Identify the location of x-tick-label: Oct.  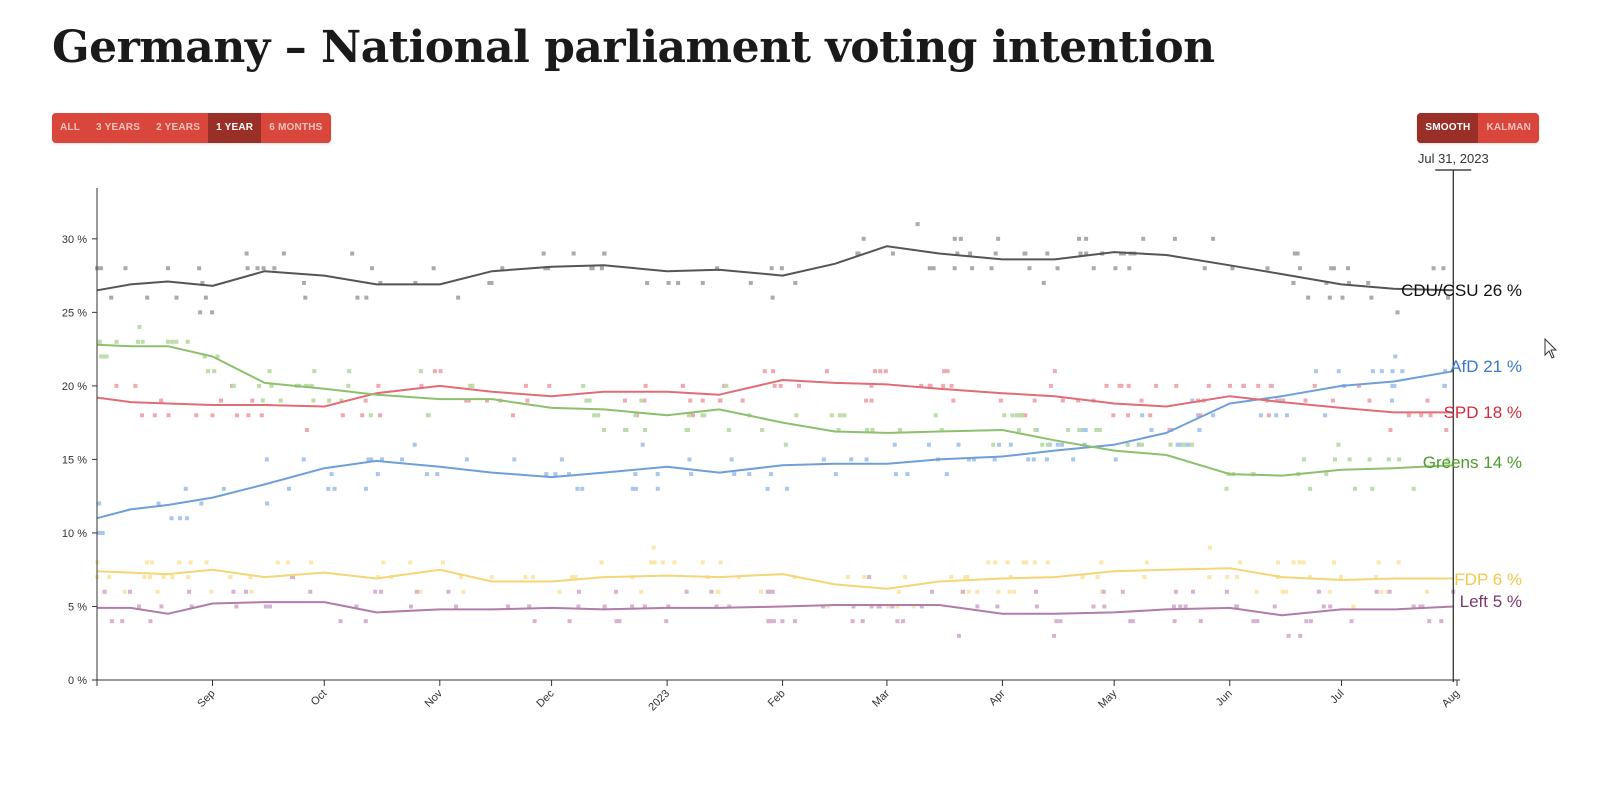
(319, 698).